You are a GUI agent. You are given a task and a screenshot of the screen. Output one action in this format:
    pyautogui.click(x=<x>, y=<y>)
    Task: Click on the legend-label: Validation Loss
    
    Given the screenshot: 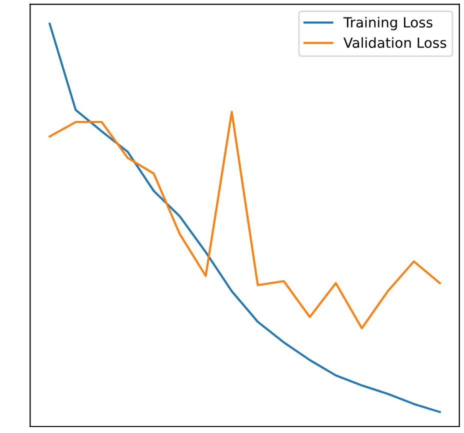 What is the action you would take?
    pyautogui.click(x=395, y=42)
    